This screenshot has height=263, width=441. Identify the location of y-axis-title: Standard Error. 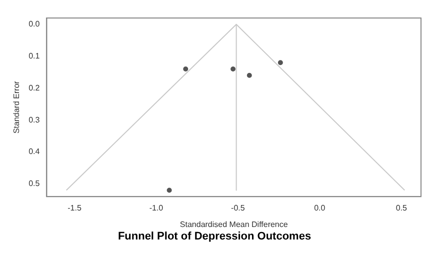
(17, 107).